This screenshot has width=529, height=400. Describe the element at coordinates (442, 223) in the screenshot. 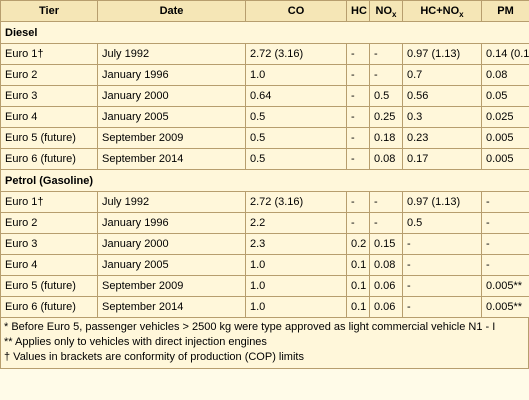

I see `cell-hcnox: 0.5` at that location.